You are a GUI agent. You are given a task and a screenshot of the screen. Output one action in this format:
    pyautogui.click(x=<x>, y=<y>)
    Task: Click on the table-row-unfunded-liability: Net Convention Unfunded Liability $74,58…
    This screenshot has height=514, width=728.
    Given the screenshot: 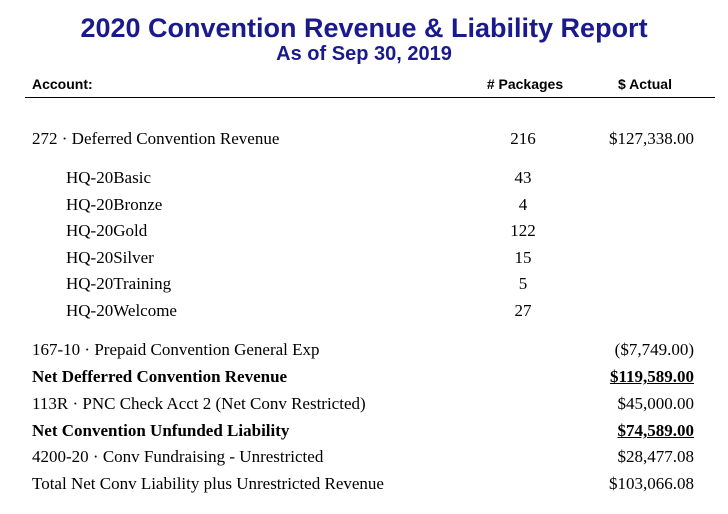 What is the action you would take?
    pyautogui.click(x=364, y=431)
    